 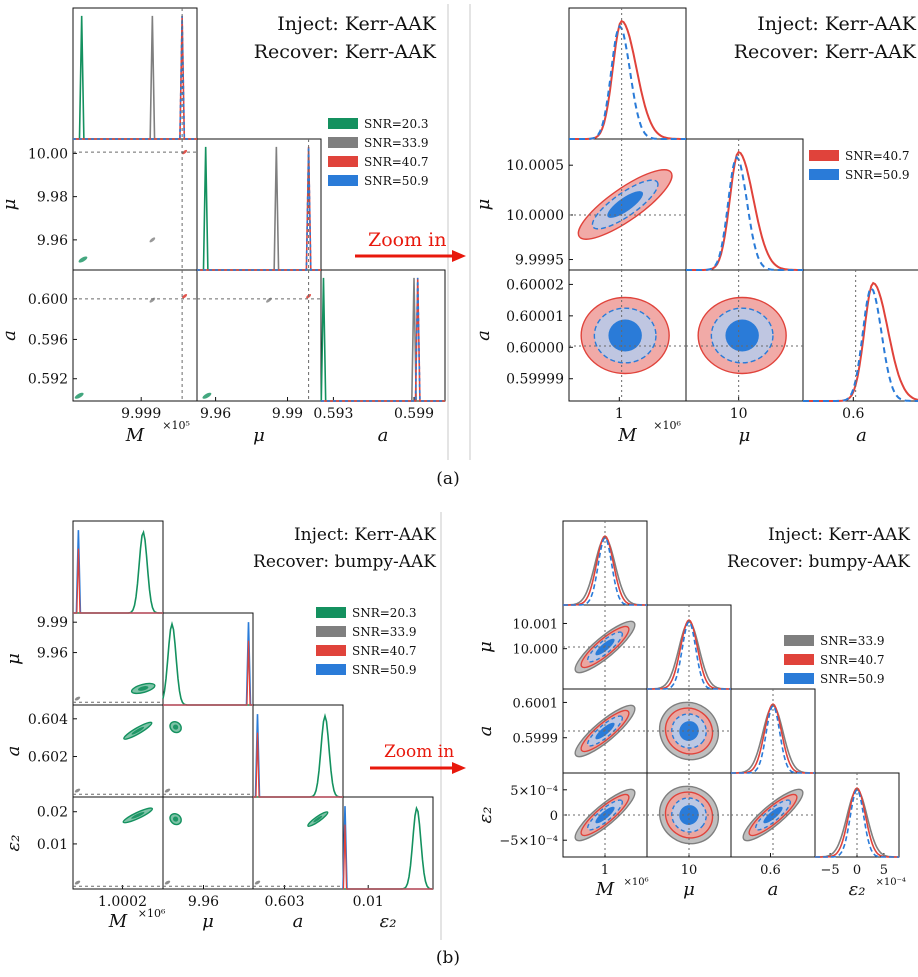 What do you see at coordinates (890, 882) in the screenshot?
I see `axis-multiplier: ×10⁻⁴` at bounding box center [890, 882].